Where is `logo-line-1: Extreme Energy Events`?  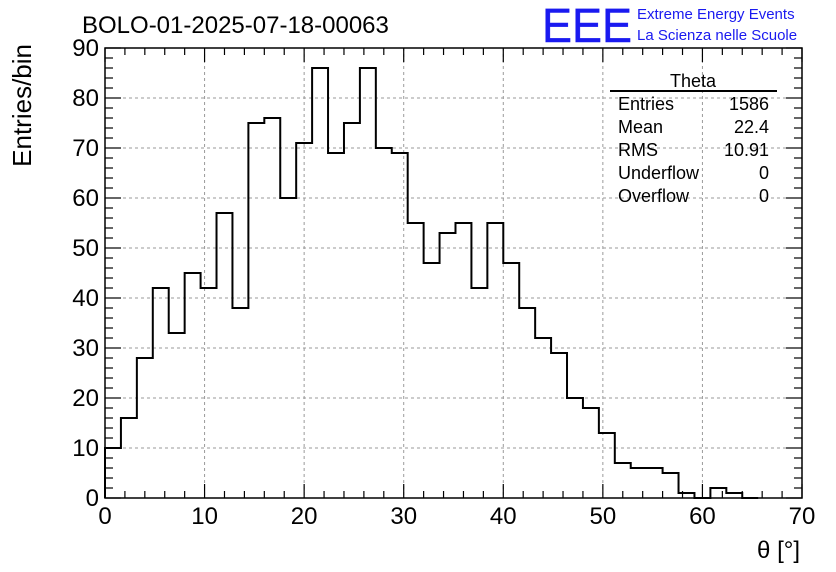 logo-line-1: Extreme Energy Events is located at coordinates (716, 14).